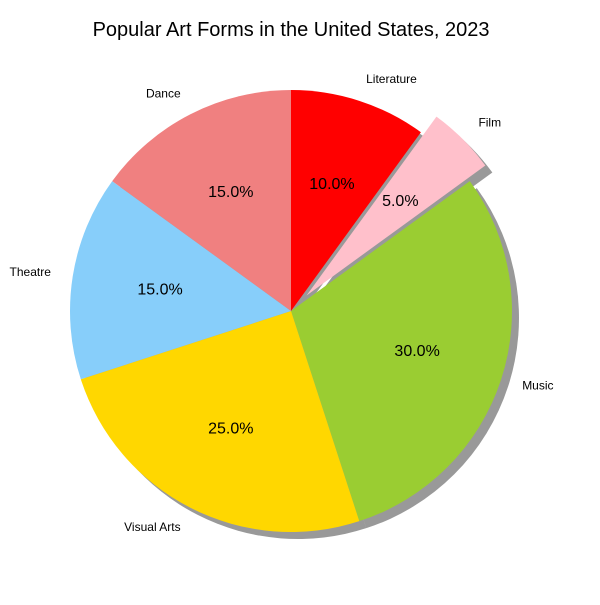 This screenshot has height=605, width=600. What do you see at coordinates (202, 200) in the screenshot?
I see `pie-slice-dance` at bounding box center [202, 200].